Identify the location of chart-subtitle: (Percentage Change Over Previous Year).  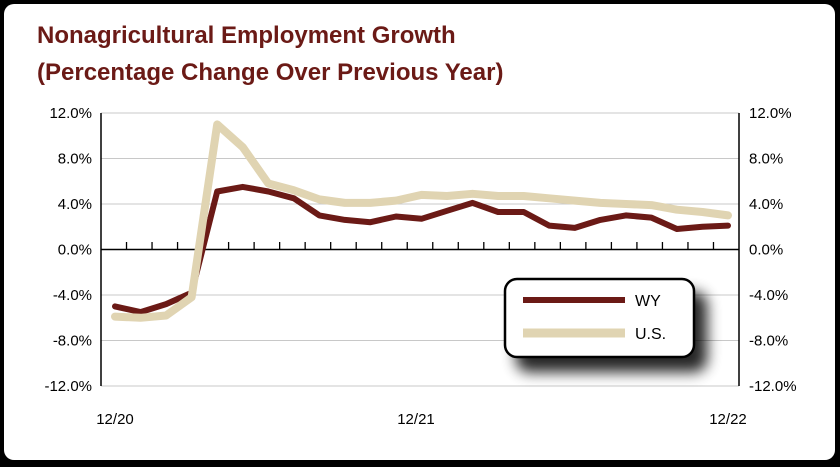
(270, 72).